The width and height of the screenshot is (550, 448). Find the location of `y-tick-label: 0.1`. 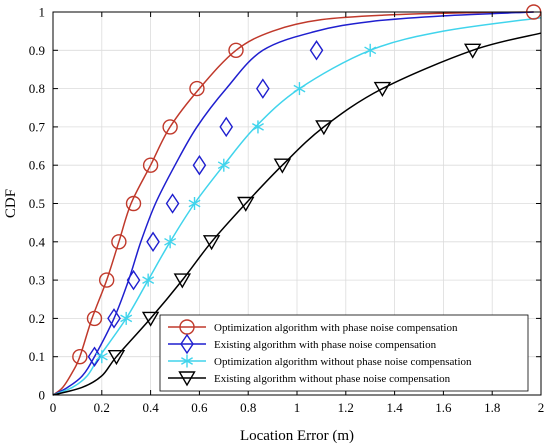

y-tick-label: 0.1 is located at coordinates (37, 356).